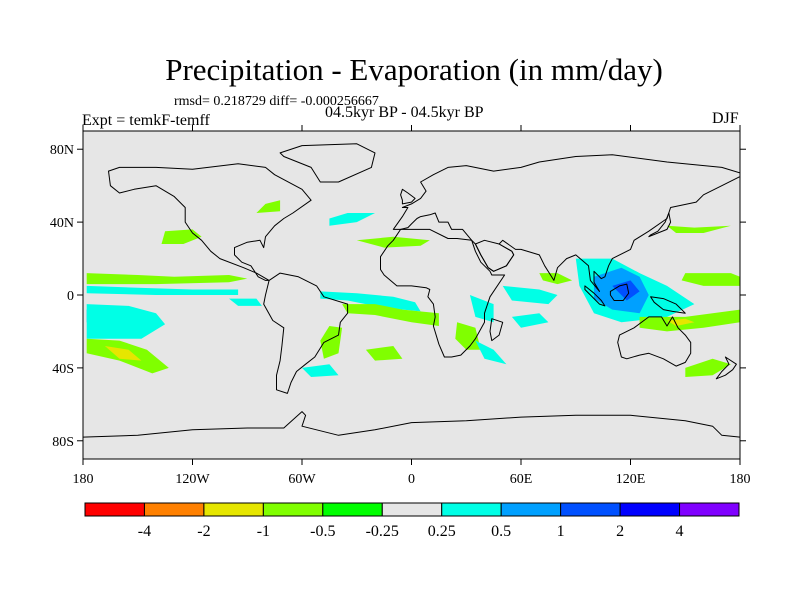 The image size is (800, 600). What do you see at coordinates (530, 295) in the screenshot?
I see `region-indian-cyan` at bounding box center [530, 295].